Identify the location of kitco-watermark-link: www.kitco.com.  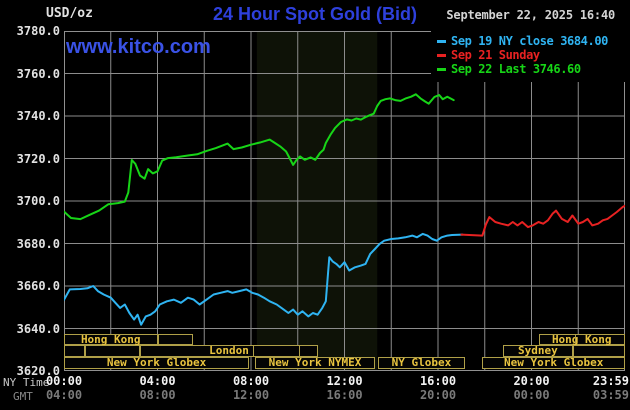
(138, 47).